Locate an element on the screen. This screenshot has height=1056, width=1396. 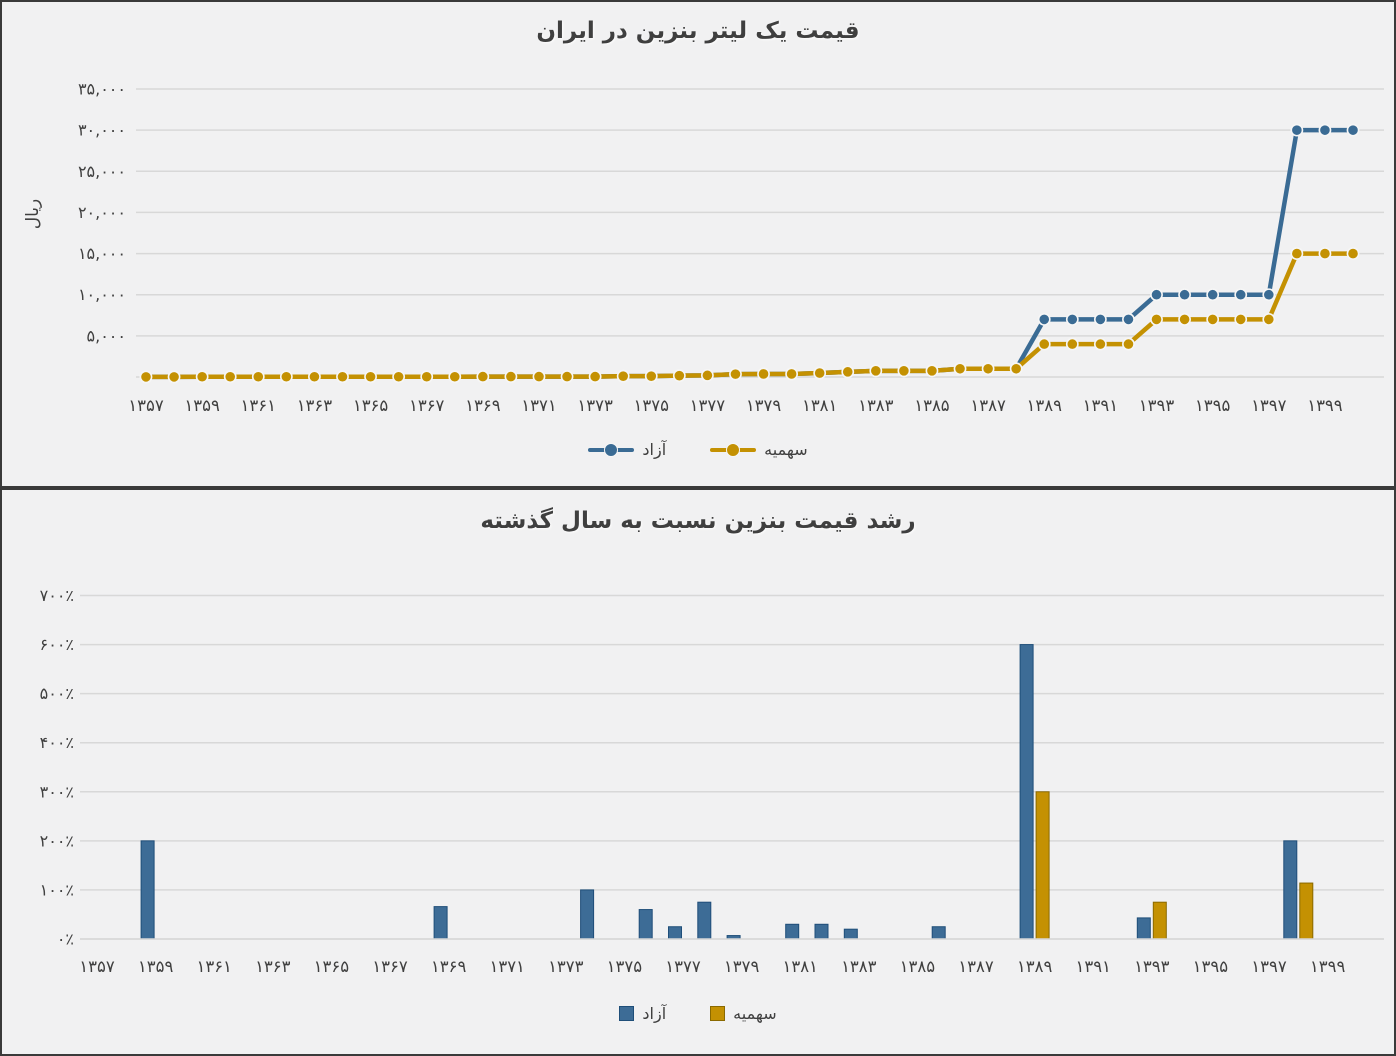
x-tick-label: ۱۳۸۷ is located at coordinates (976, 966).